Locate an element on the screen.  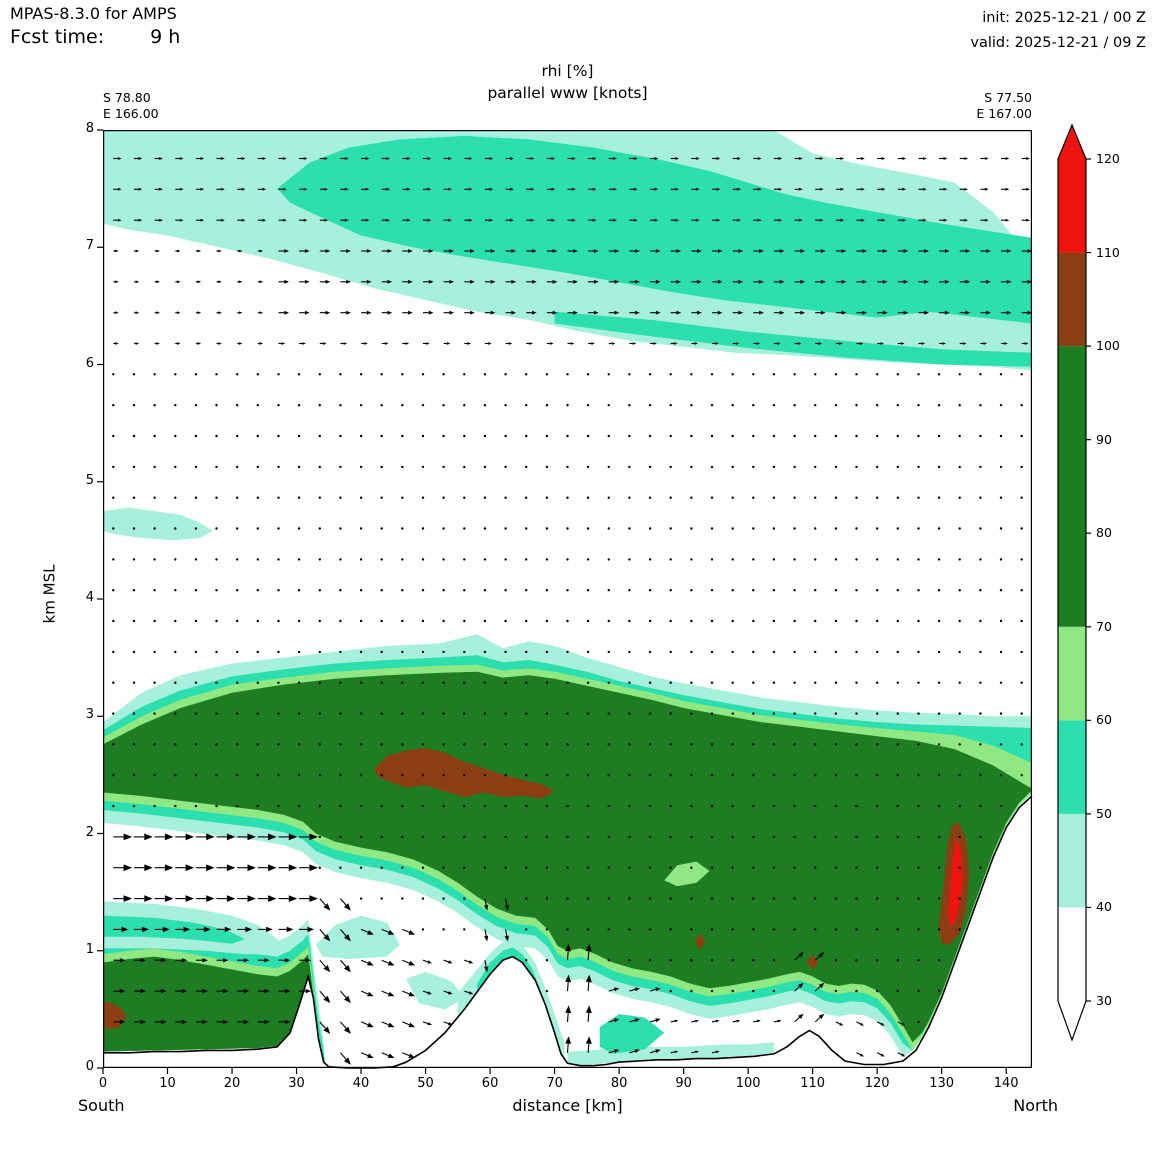
colorbar-under-arrow is located at coordinates (1072, 1020).